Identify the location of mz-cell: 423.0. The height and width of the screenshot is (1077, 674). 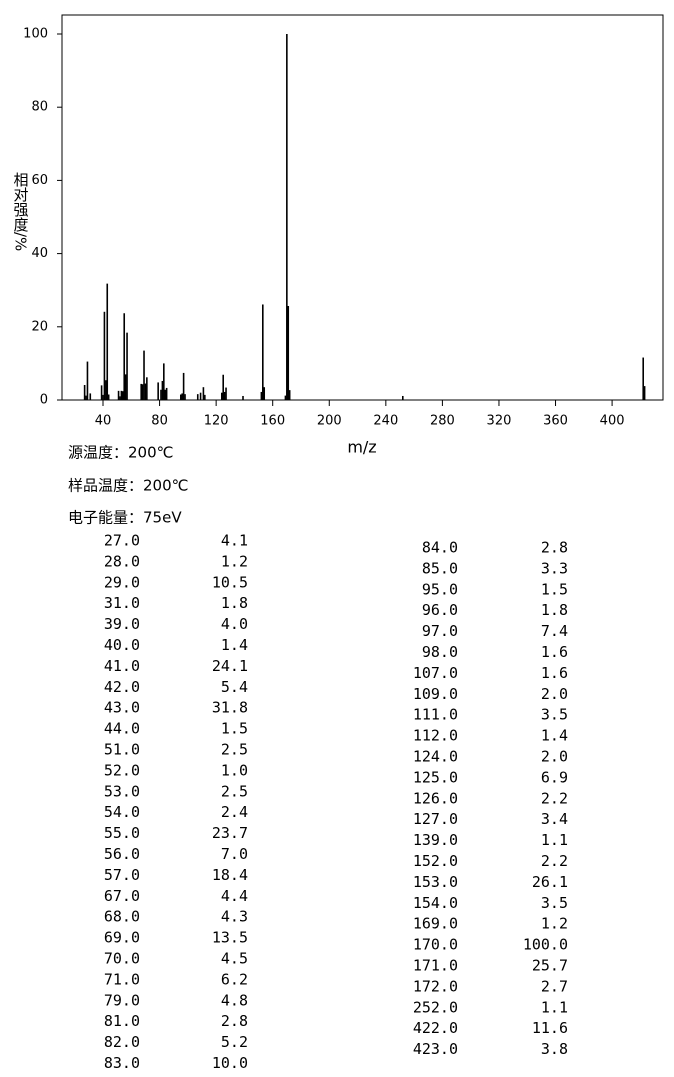
(435, 1049).